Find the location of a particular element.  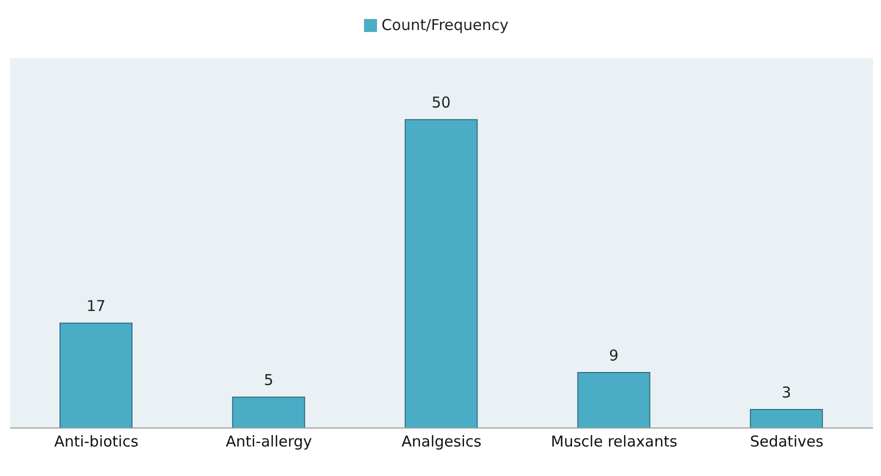

data-label: 17 is located at coordinates (96, 306).